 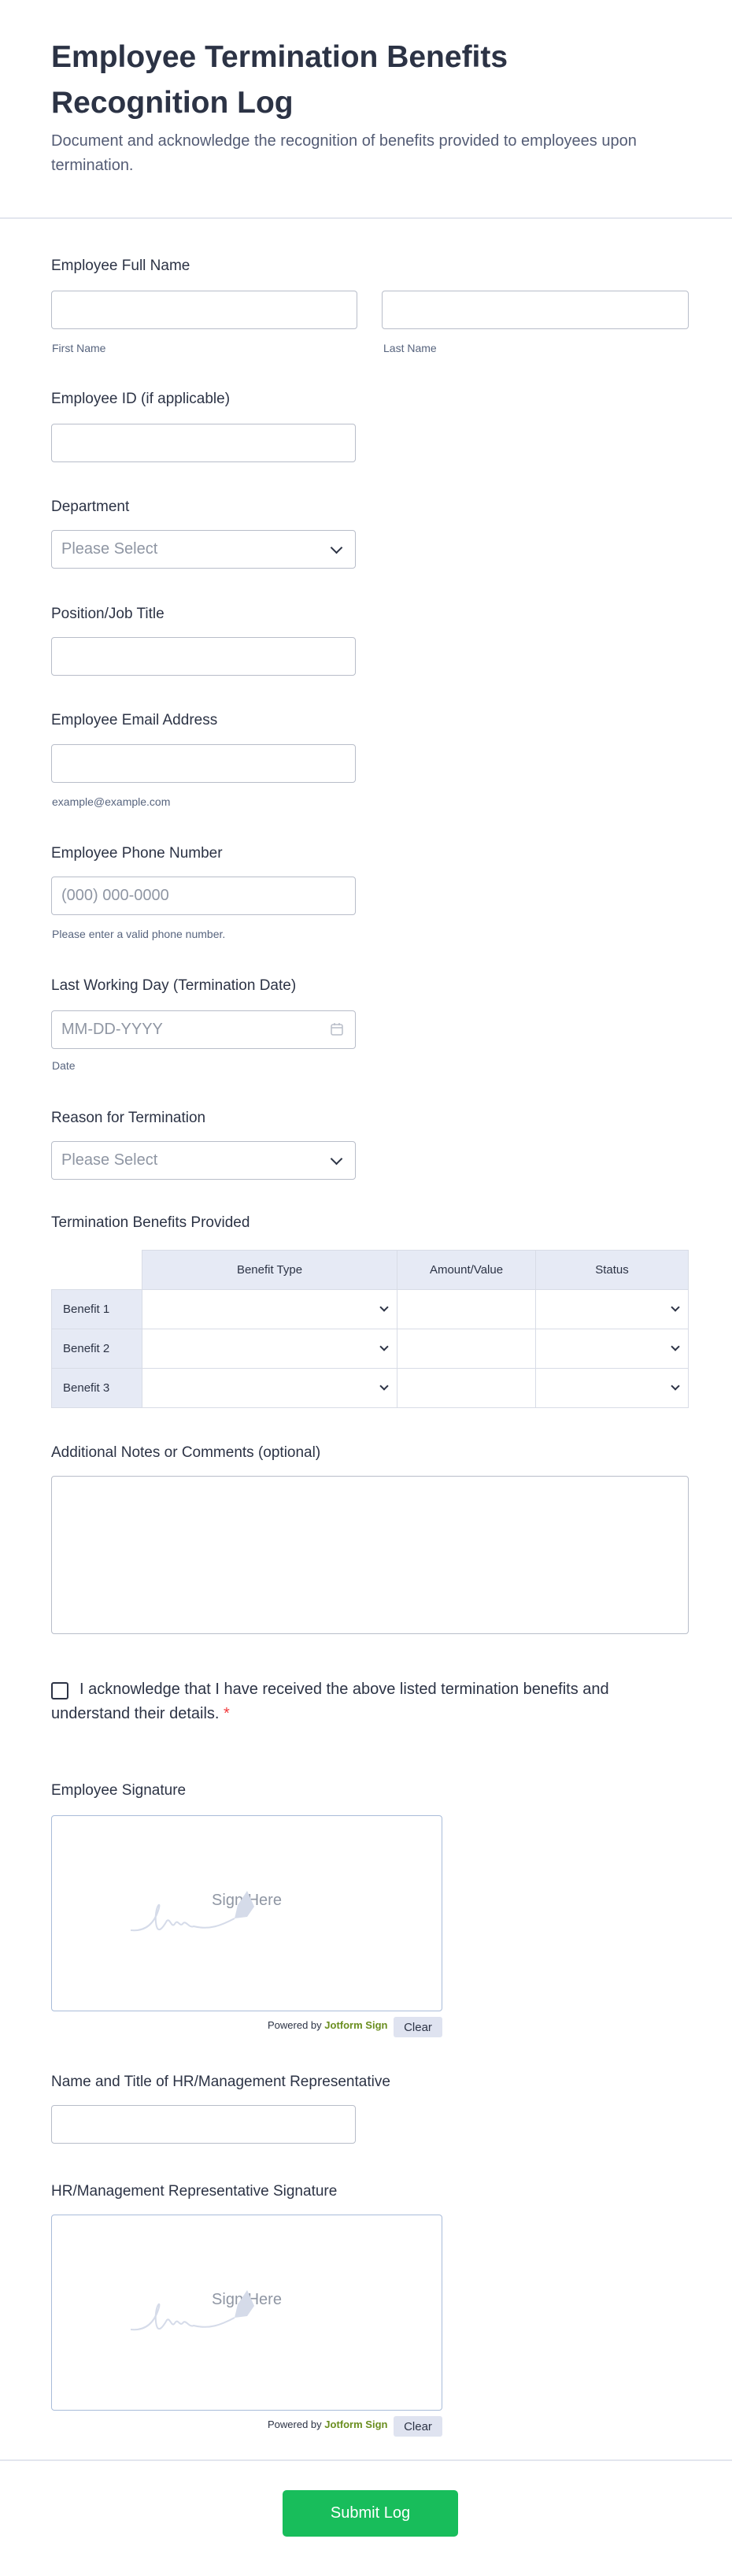 I want to click on reason-label: Reason for Termination, so click(x=128, y=1118).